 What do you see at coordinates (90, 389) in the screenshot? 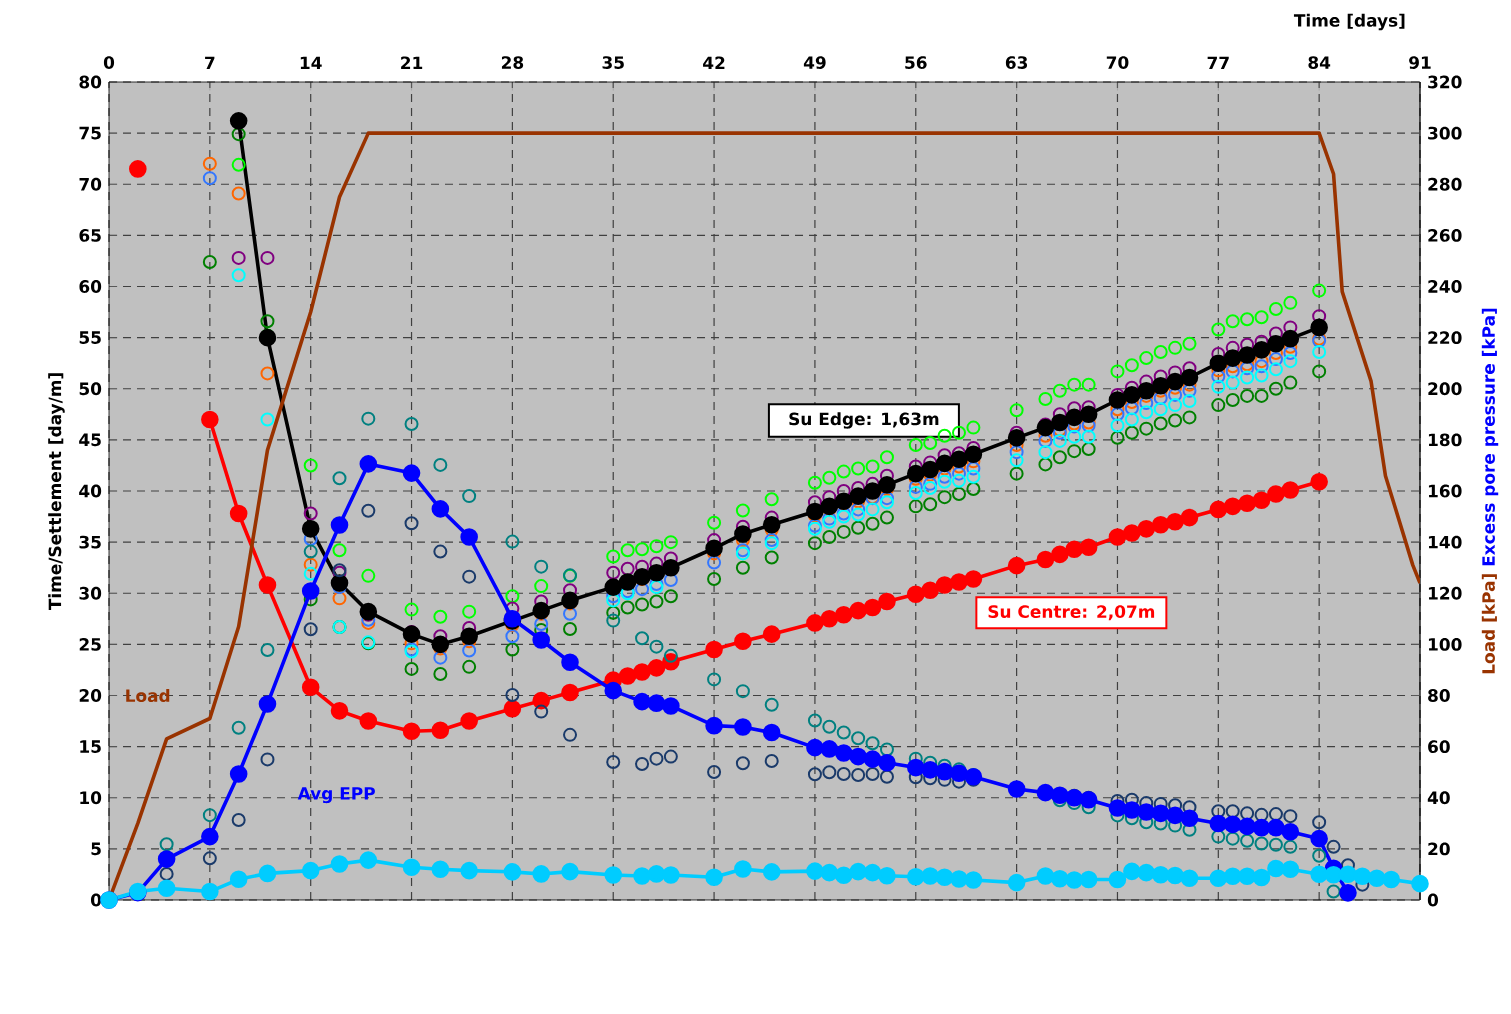
I see `y-tick-label: 50` at bounding box center [90, 389].